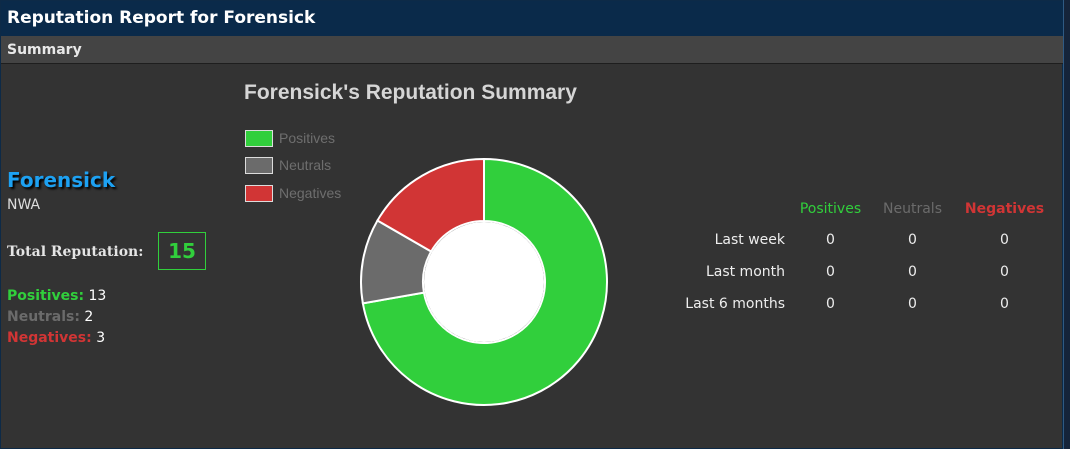 This screenshot has width=1070, height=449. I want to click on section-title-summary: Summary, so click(532, 50).